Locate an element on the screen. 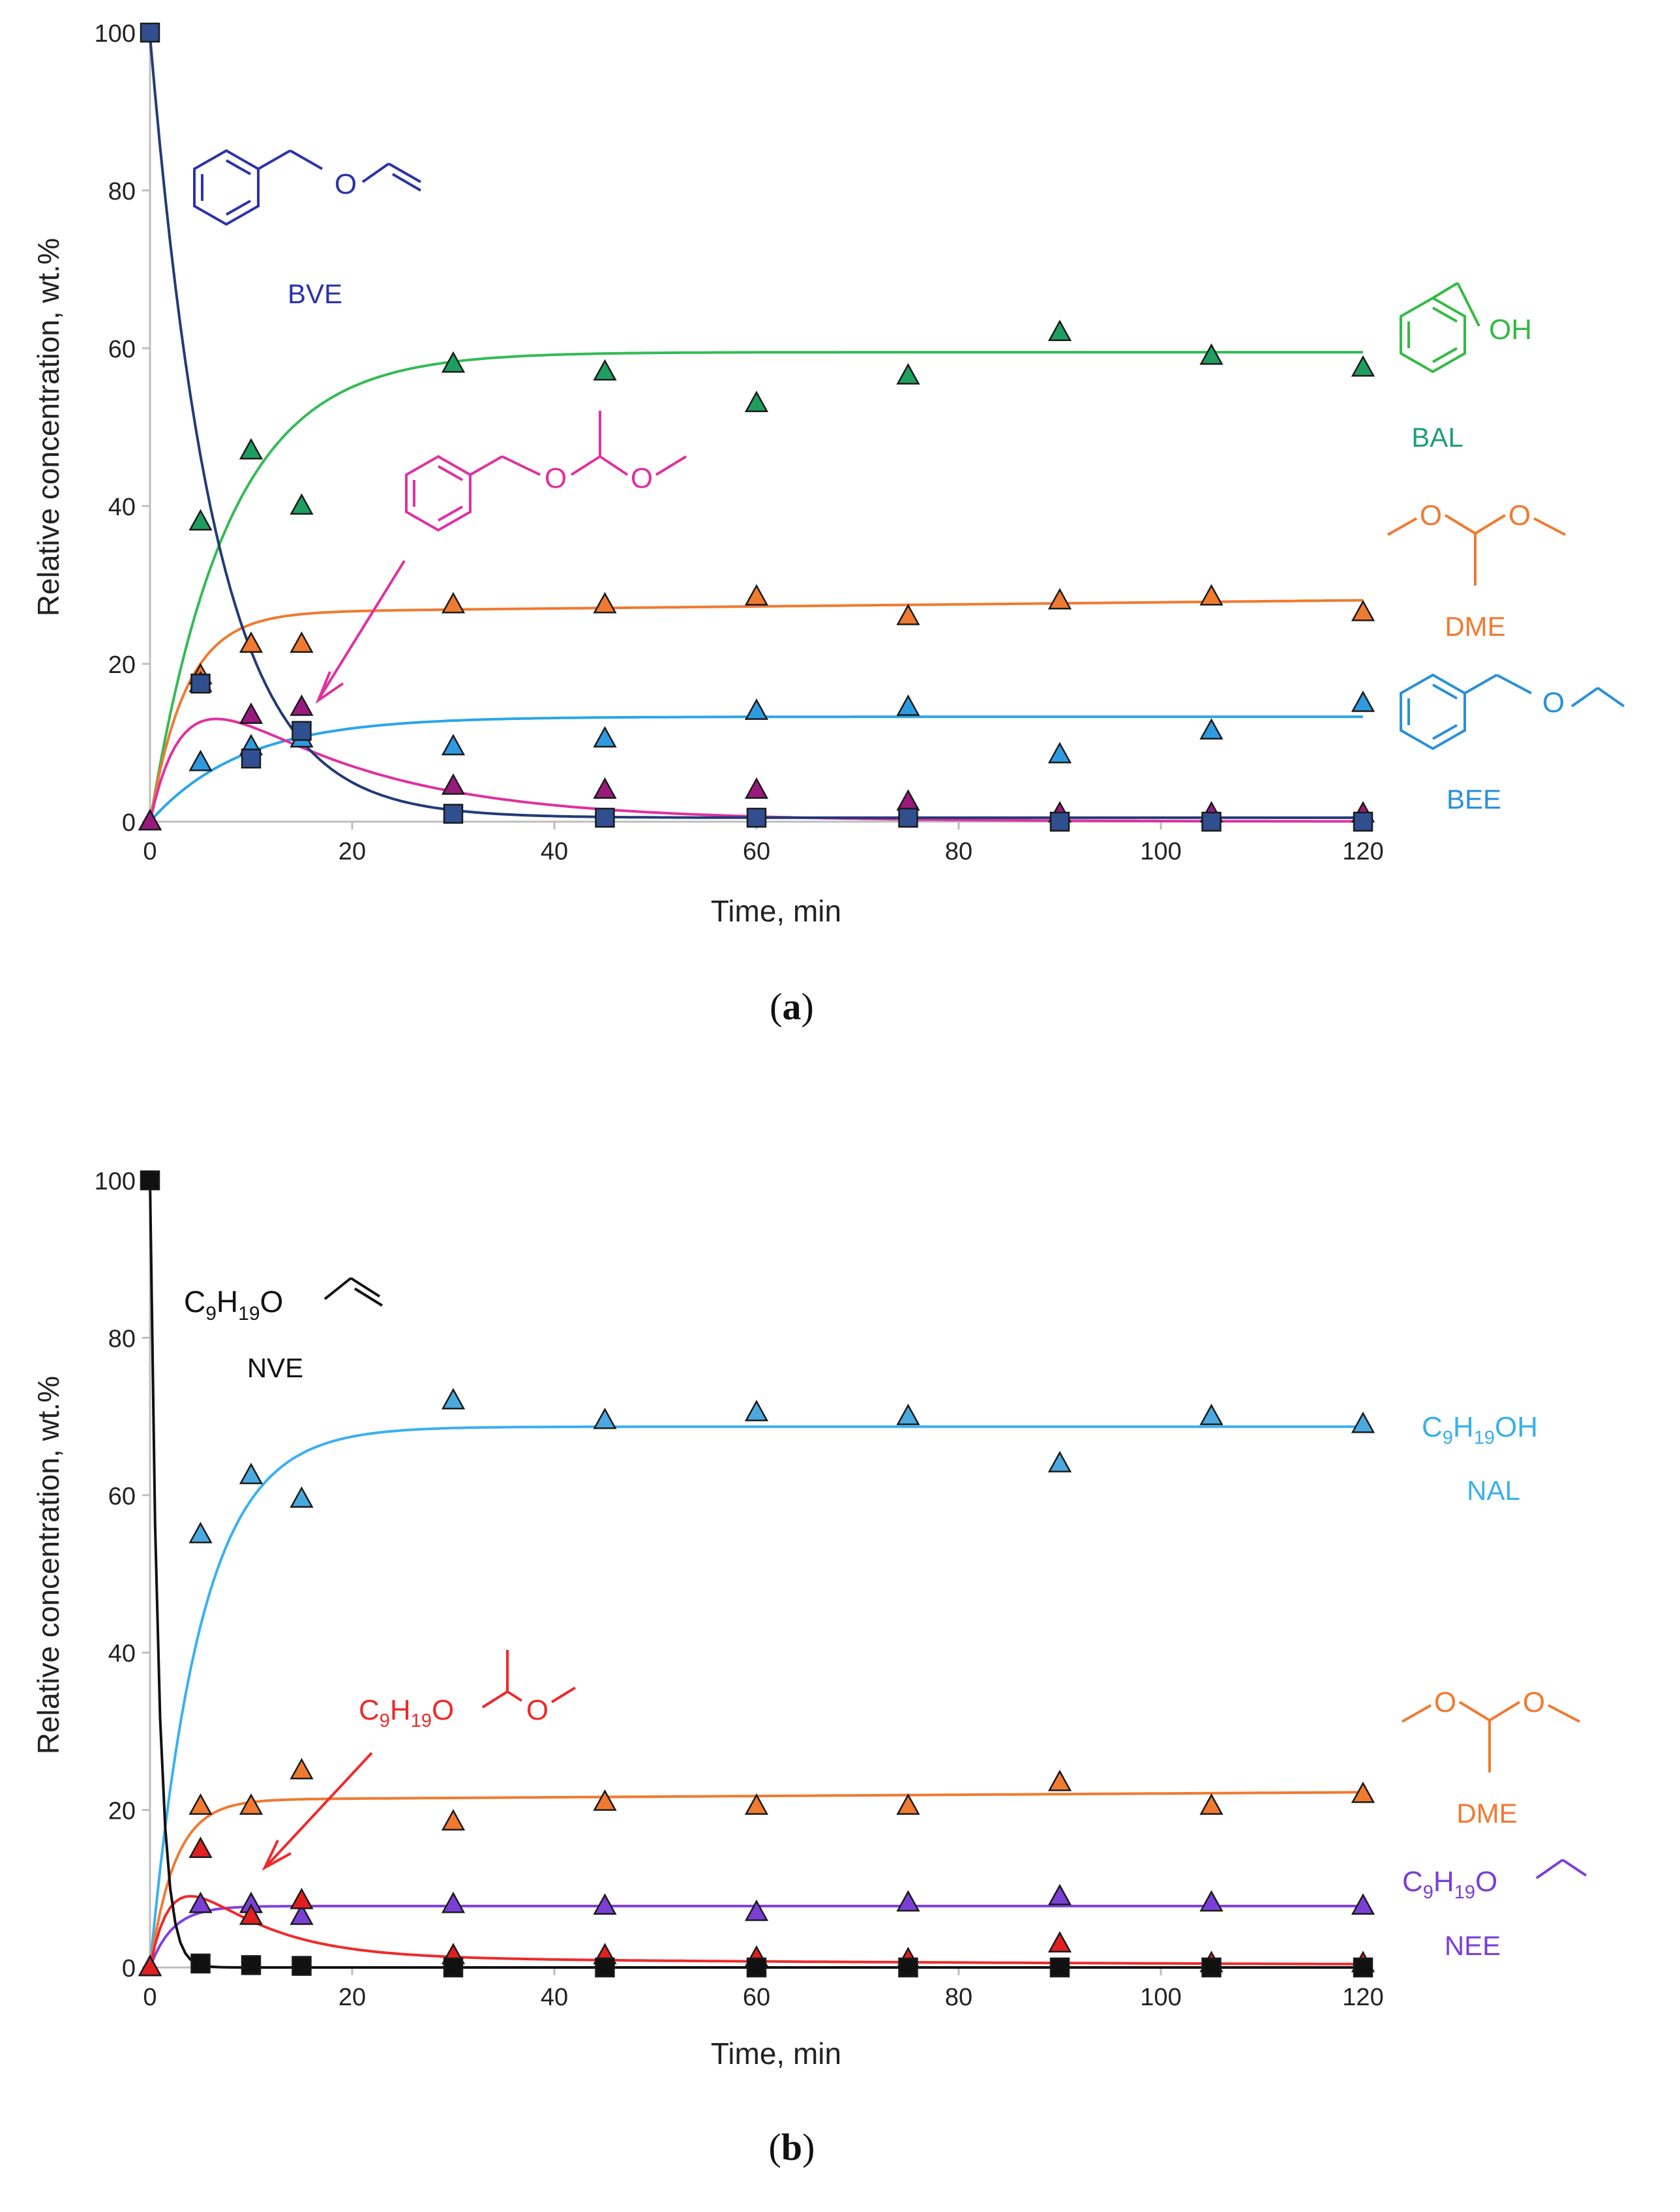 This screenshot has height=2212, width=1680. dme-oxygen-2-a: O is located at coordinates (1519, 515).